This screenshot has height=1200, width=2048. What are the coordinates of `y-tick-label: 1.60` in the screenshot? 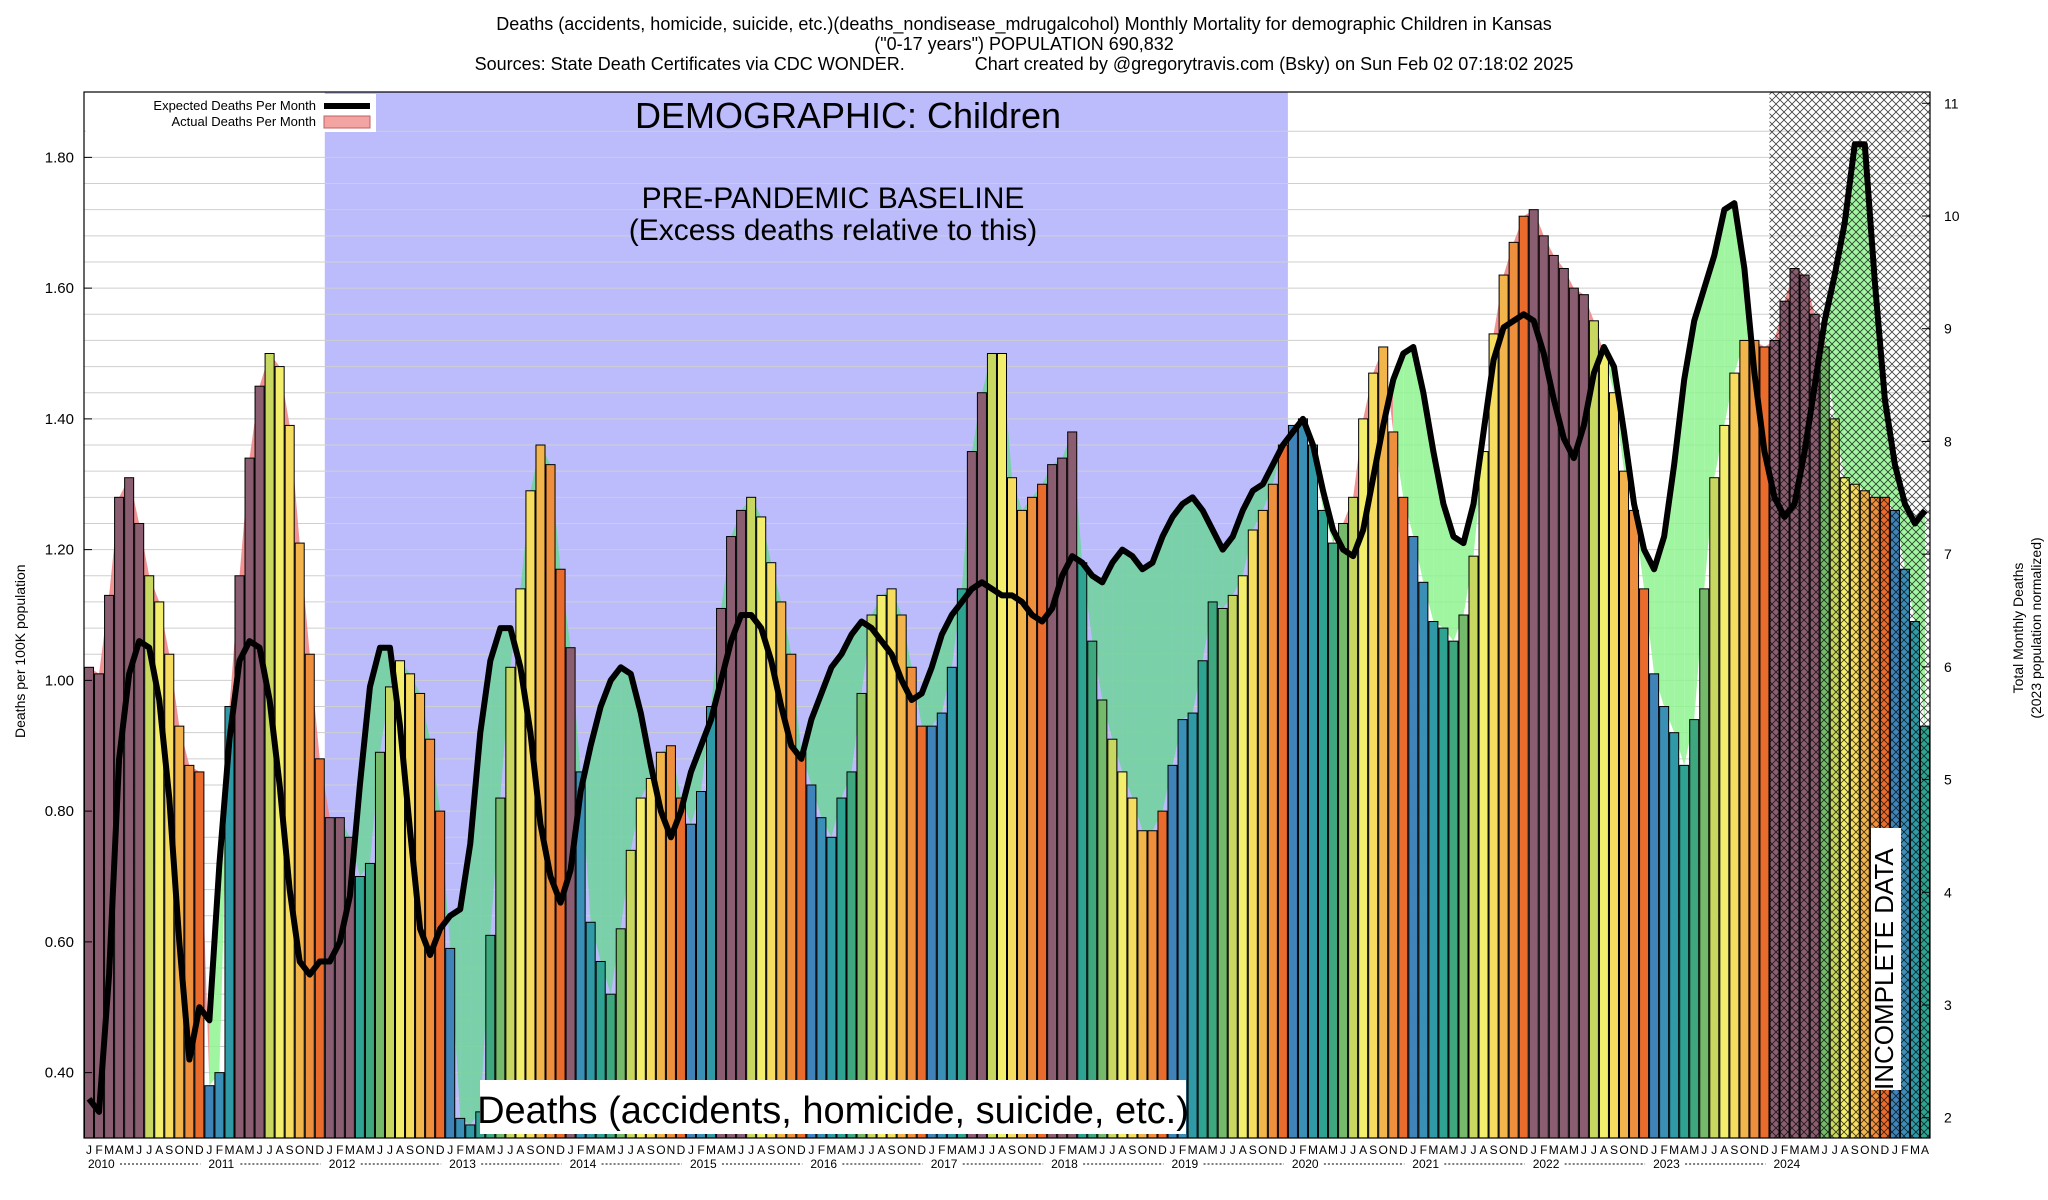 It's located at (59, 288).